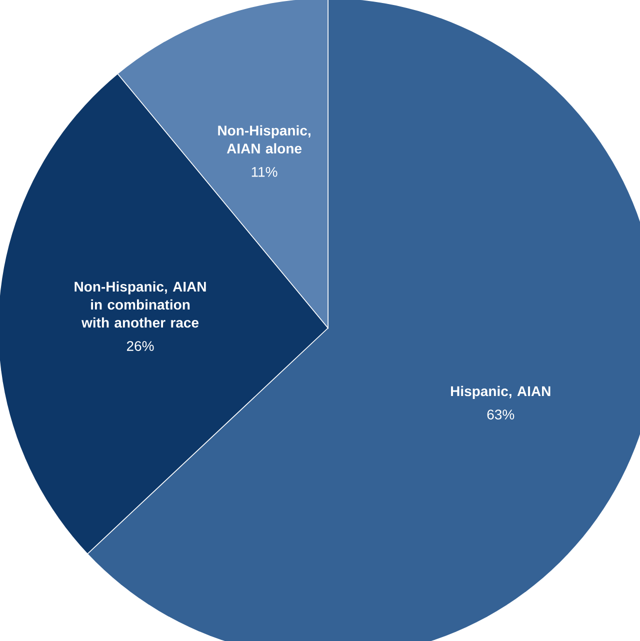 This screenshot has width=640, height=641. I want to click on slice-label: Non-Hispanic, AIAN in combination with another race, so click(140, 304).